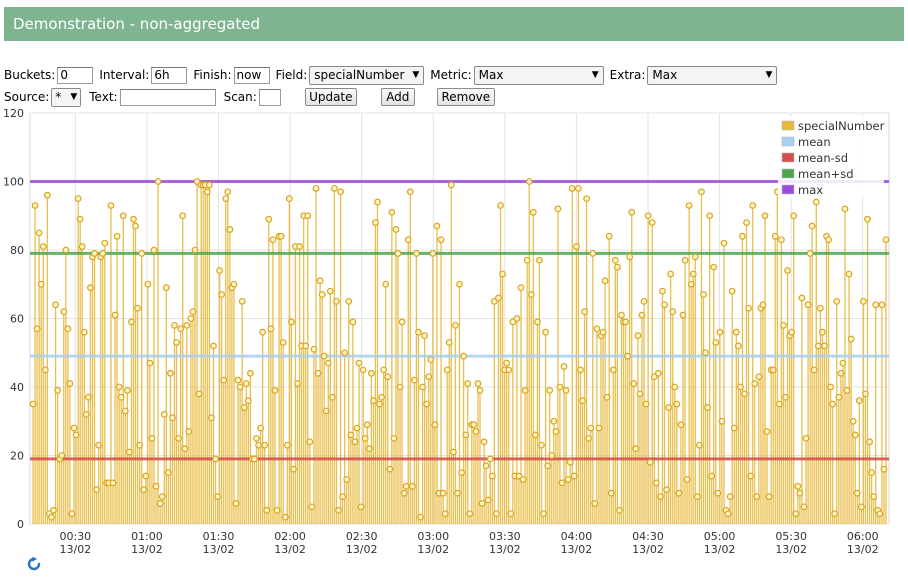 The image size is (908, 578). What do you see at coordinates (433, 536) in the screenshot?
I see `x-tick-label-time: 03:00` at bounding box center [433, 536].